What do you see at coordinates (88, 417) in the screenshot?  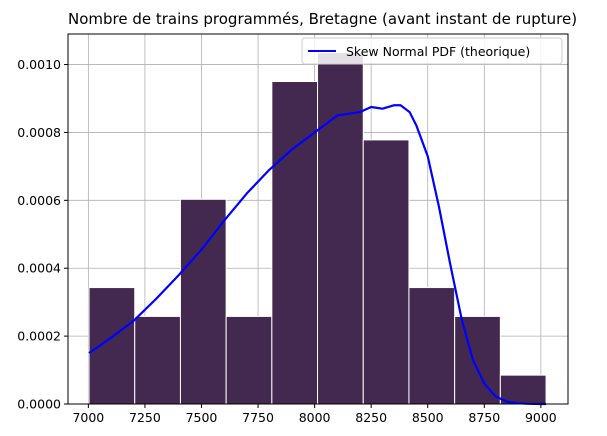 I see `x-tick-label: 7000` at bounding box center [88, 417].